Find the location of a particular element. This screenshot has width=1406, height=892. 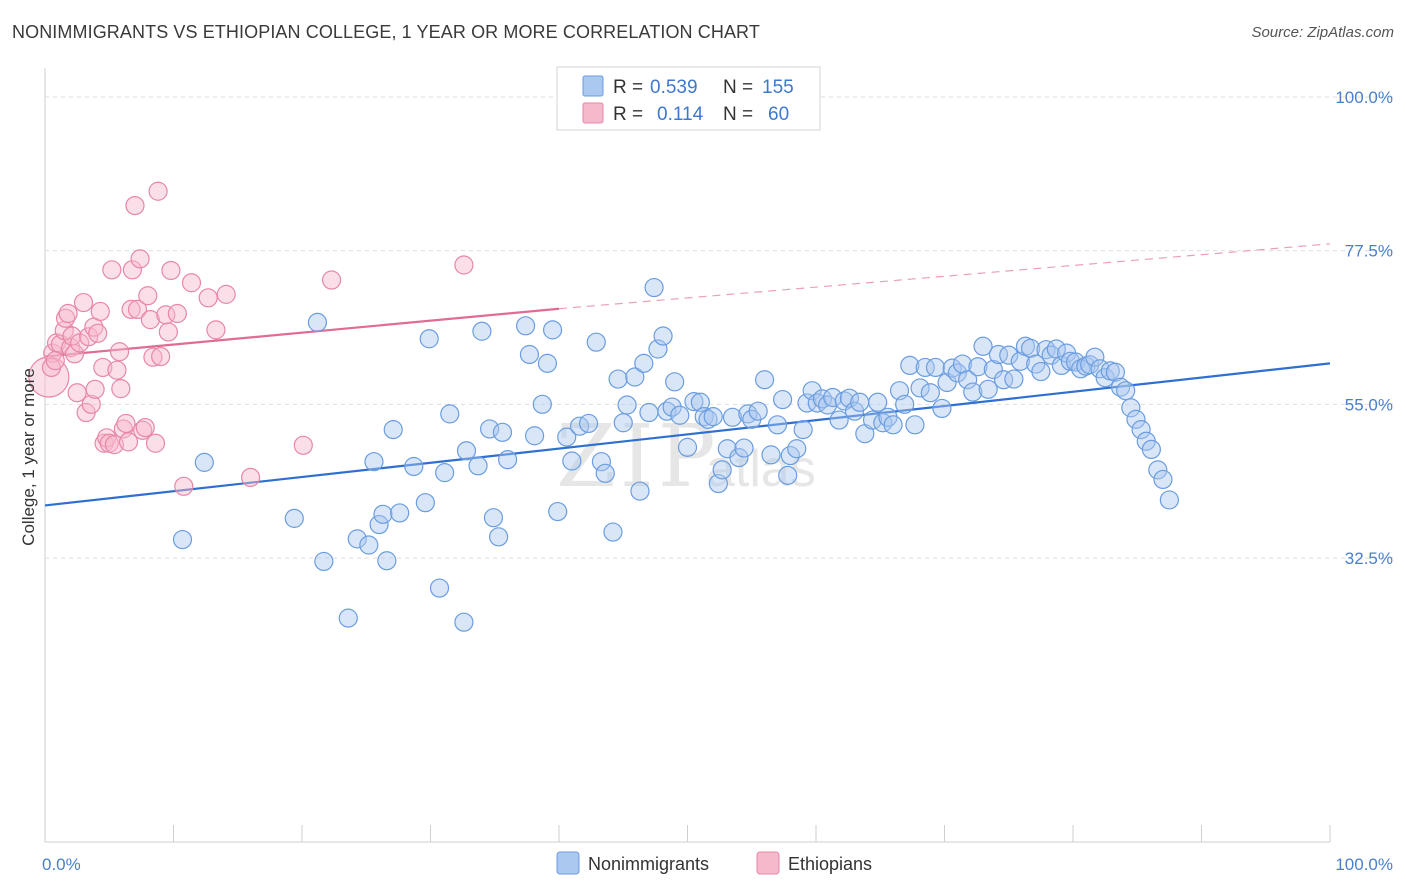

bottom-legend: Nonimmigrants Ethiopians is located at coordinates (714, 863).